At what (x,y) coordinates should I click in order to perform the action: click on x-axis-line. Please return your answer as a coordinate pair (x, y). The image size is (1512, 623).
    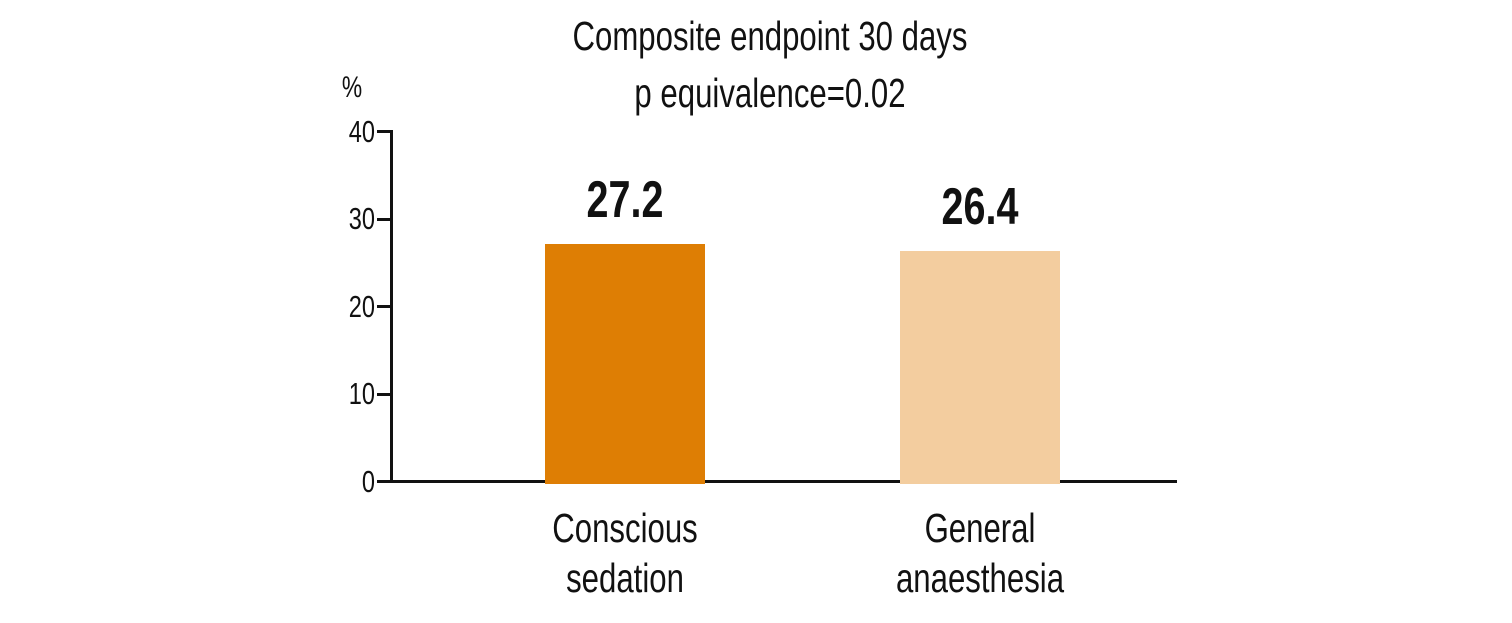
    Looking at the image, I should click on (777, 481).